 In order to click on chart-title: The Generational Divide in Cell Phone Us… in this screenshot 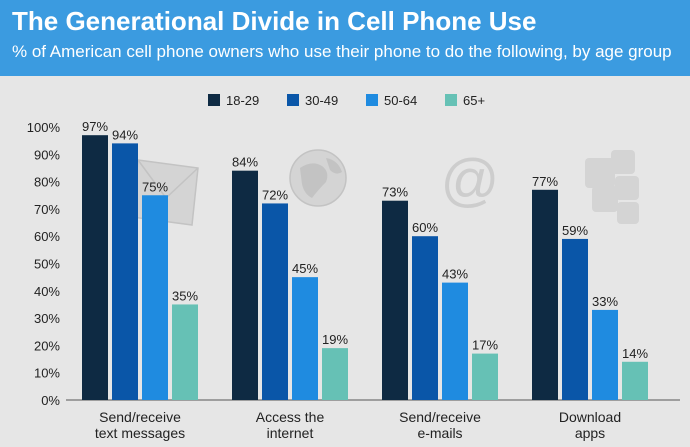, I will do `click(274, 21)`.